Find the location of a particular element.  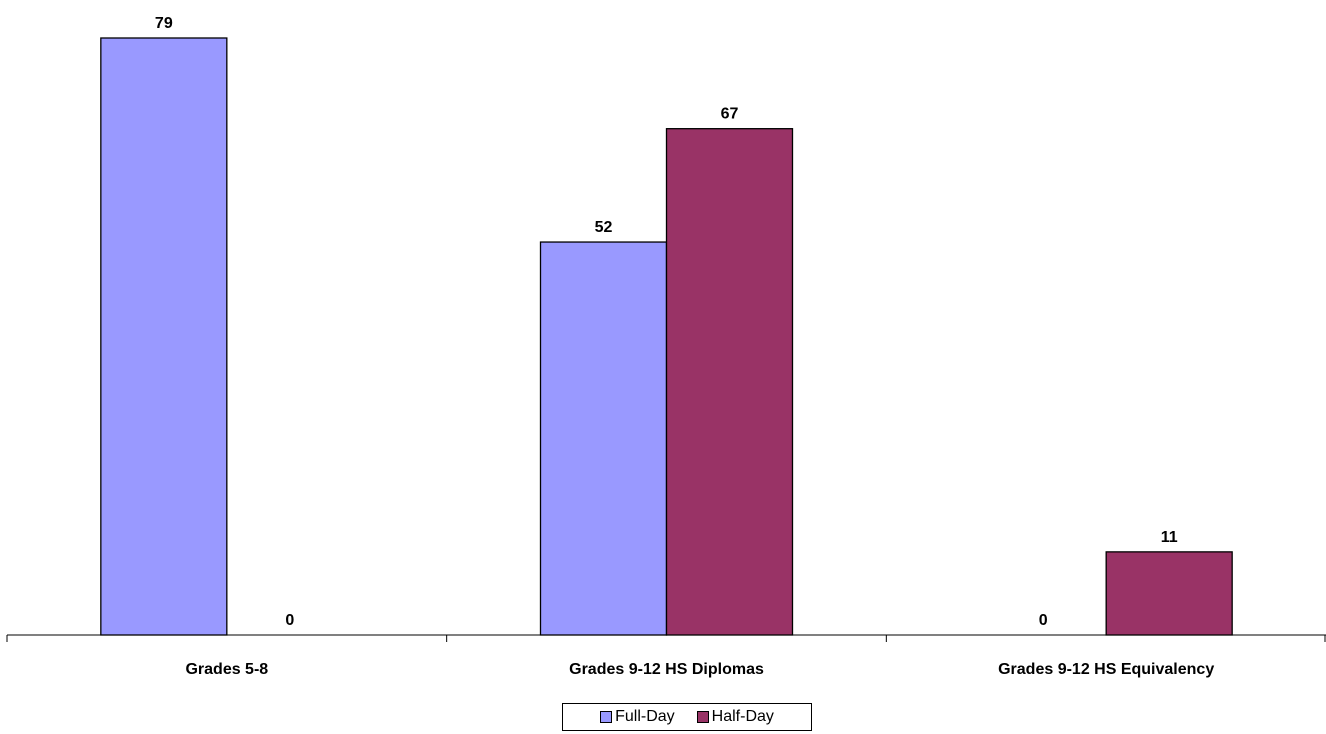

data-label-half-day-1: 0 is located at coordinates (289, 620).